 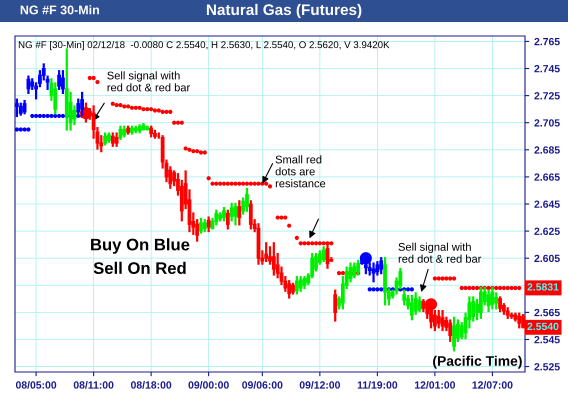 What do you see at coordinates (547, 68) in the screenshot?
I see `y-tick-label: 2.745` at bounding box center [547, 68].